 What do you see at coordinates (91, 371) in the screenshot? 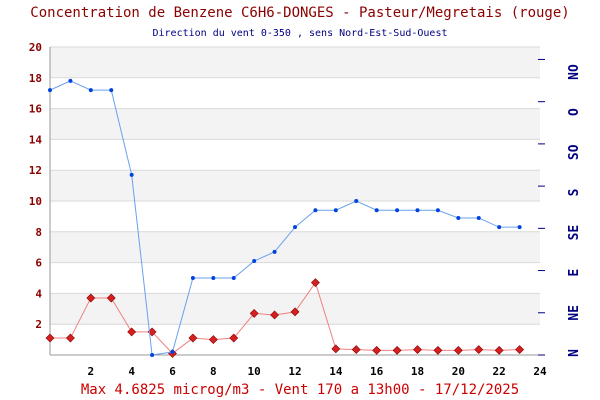
I see `x-tick-label: 2` at bounding box center [91, 371].